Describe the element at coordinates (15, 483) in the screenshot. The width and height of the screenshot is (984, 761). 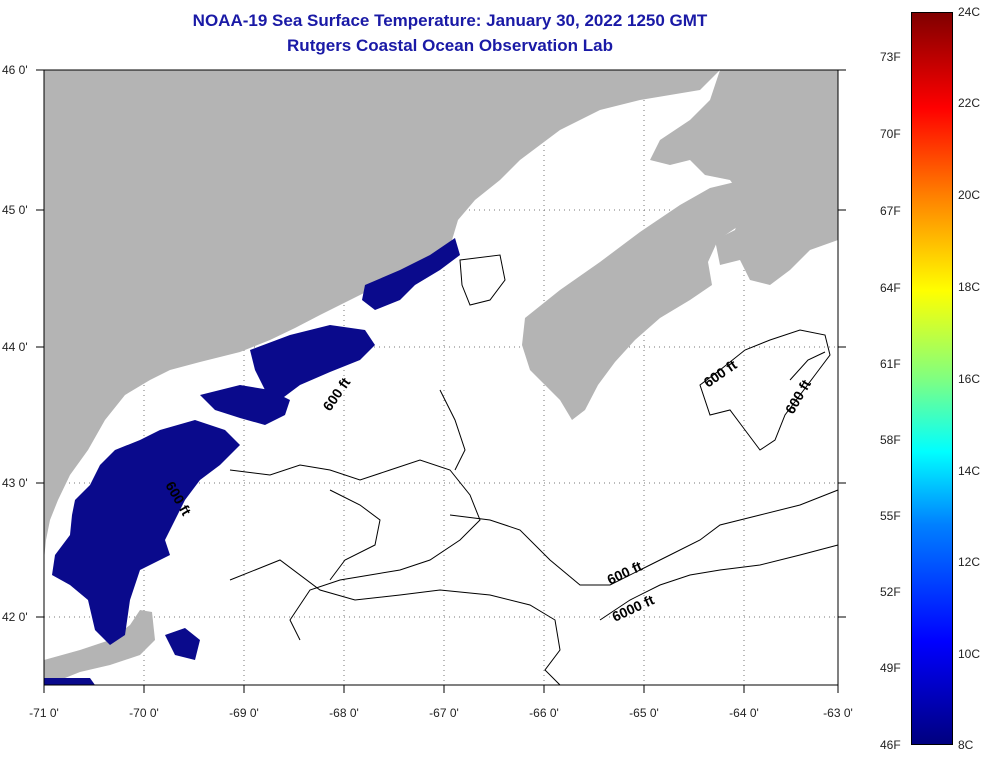
I see `lat-label: 43 0'` at that location.